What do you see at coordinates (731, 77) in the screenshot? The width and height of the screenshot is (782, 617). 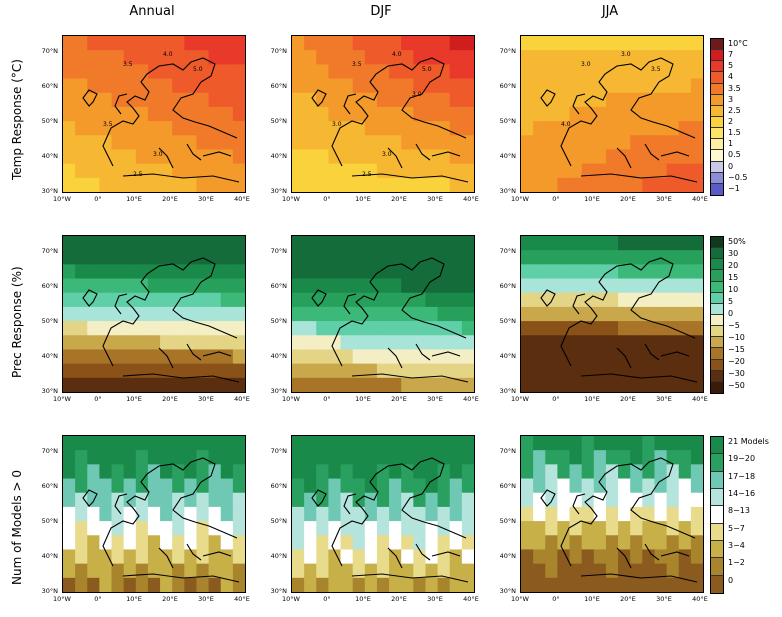 I see `colorbar-label: 4` at bounding box center [731, 77].